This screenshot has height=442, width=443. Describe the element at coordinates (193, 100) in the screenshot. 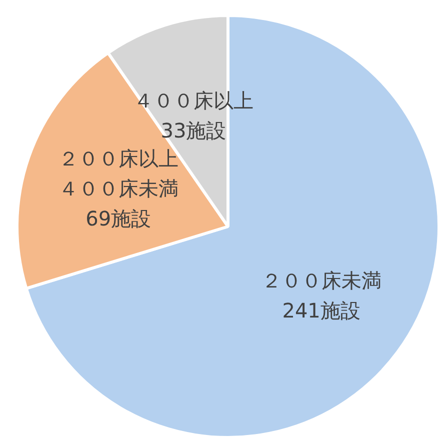

I see `slice-label: ４００床以上` at that location.